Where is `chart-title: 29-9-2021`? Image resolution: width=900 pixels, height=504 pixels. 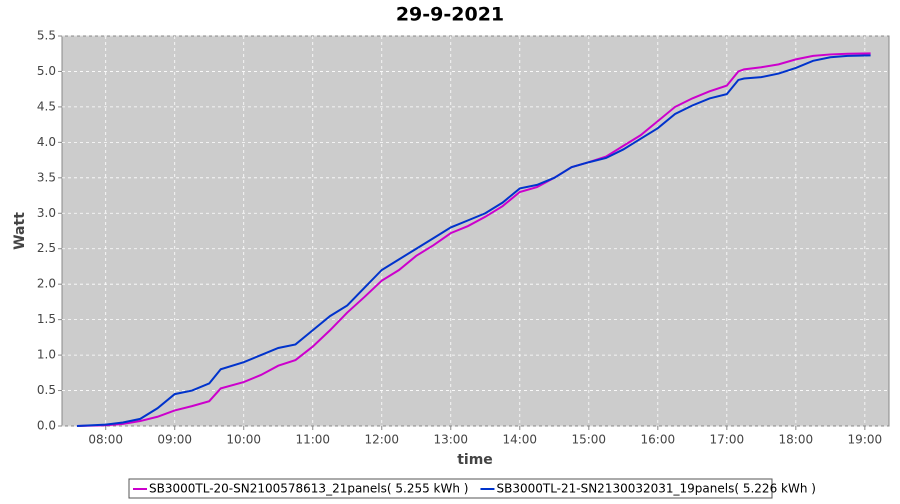 chart-title: 29-9-2021 is located at coordinates (450, 15).